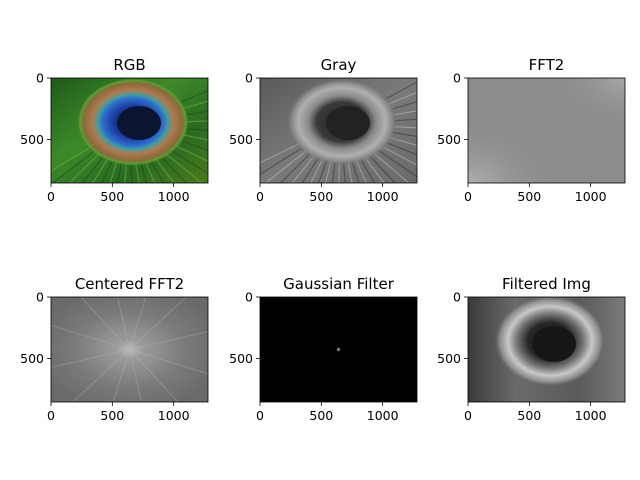 This screenshot has height=480, width=640. I want to click on panel-6: Filtered Img 0 500 1000 0 500, so click(531, 349).